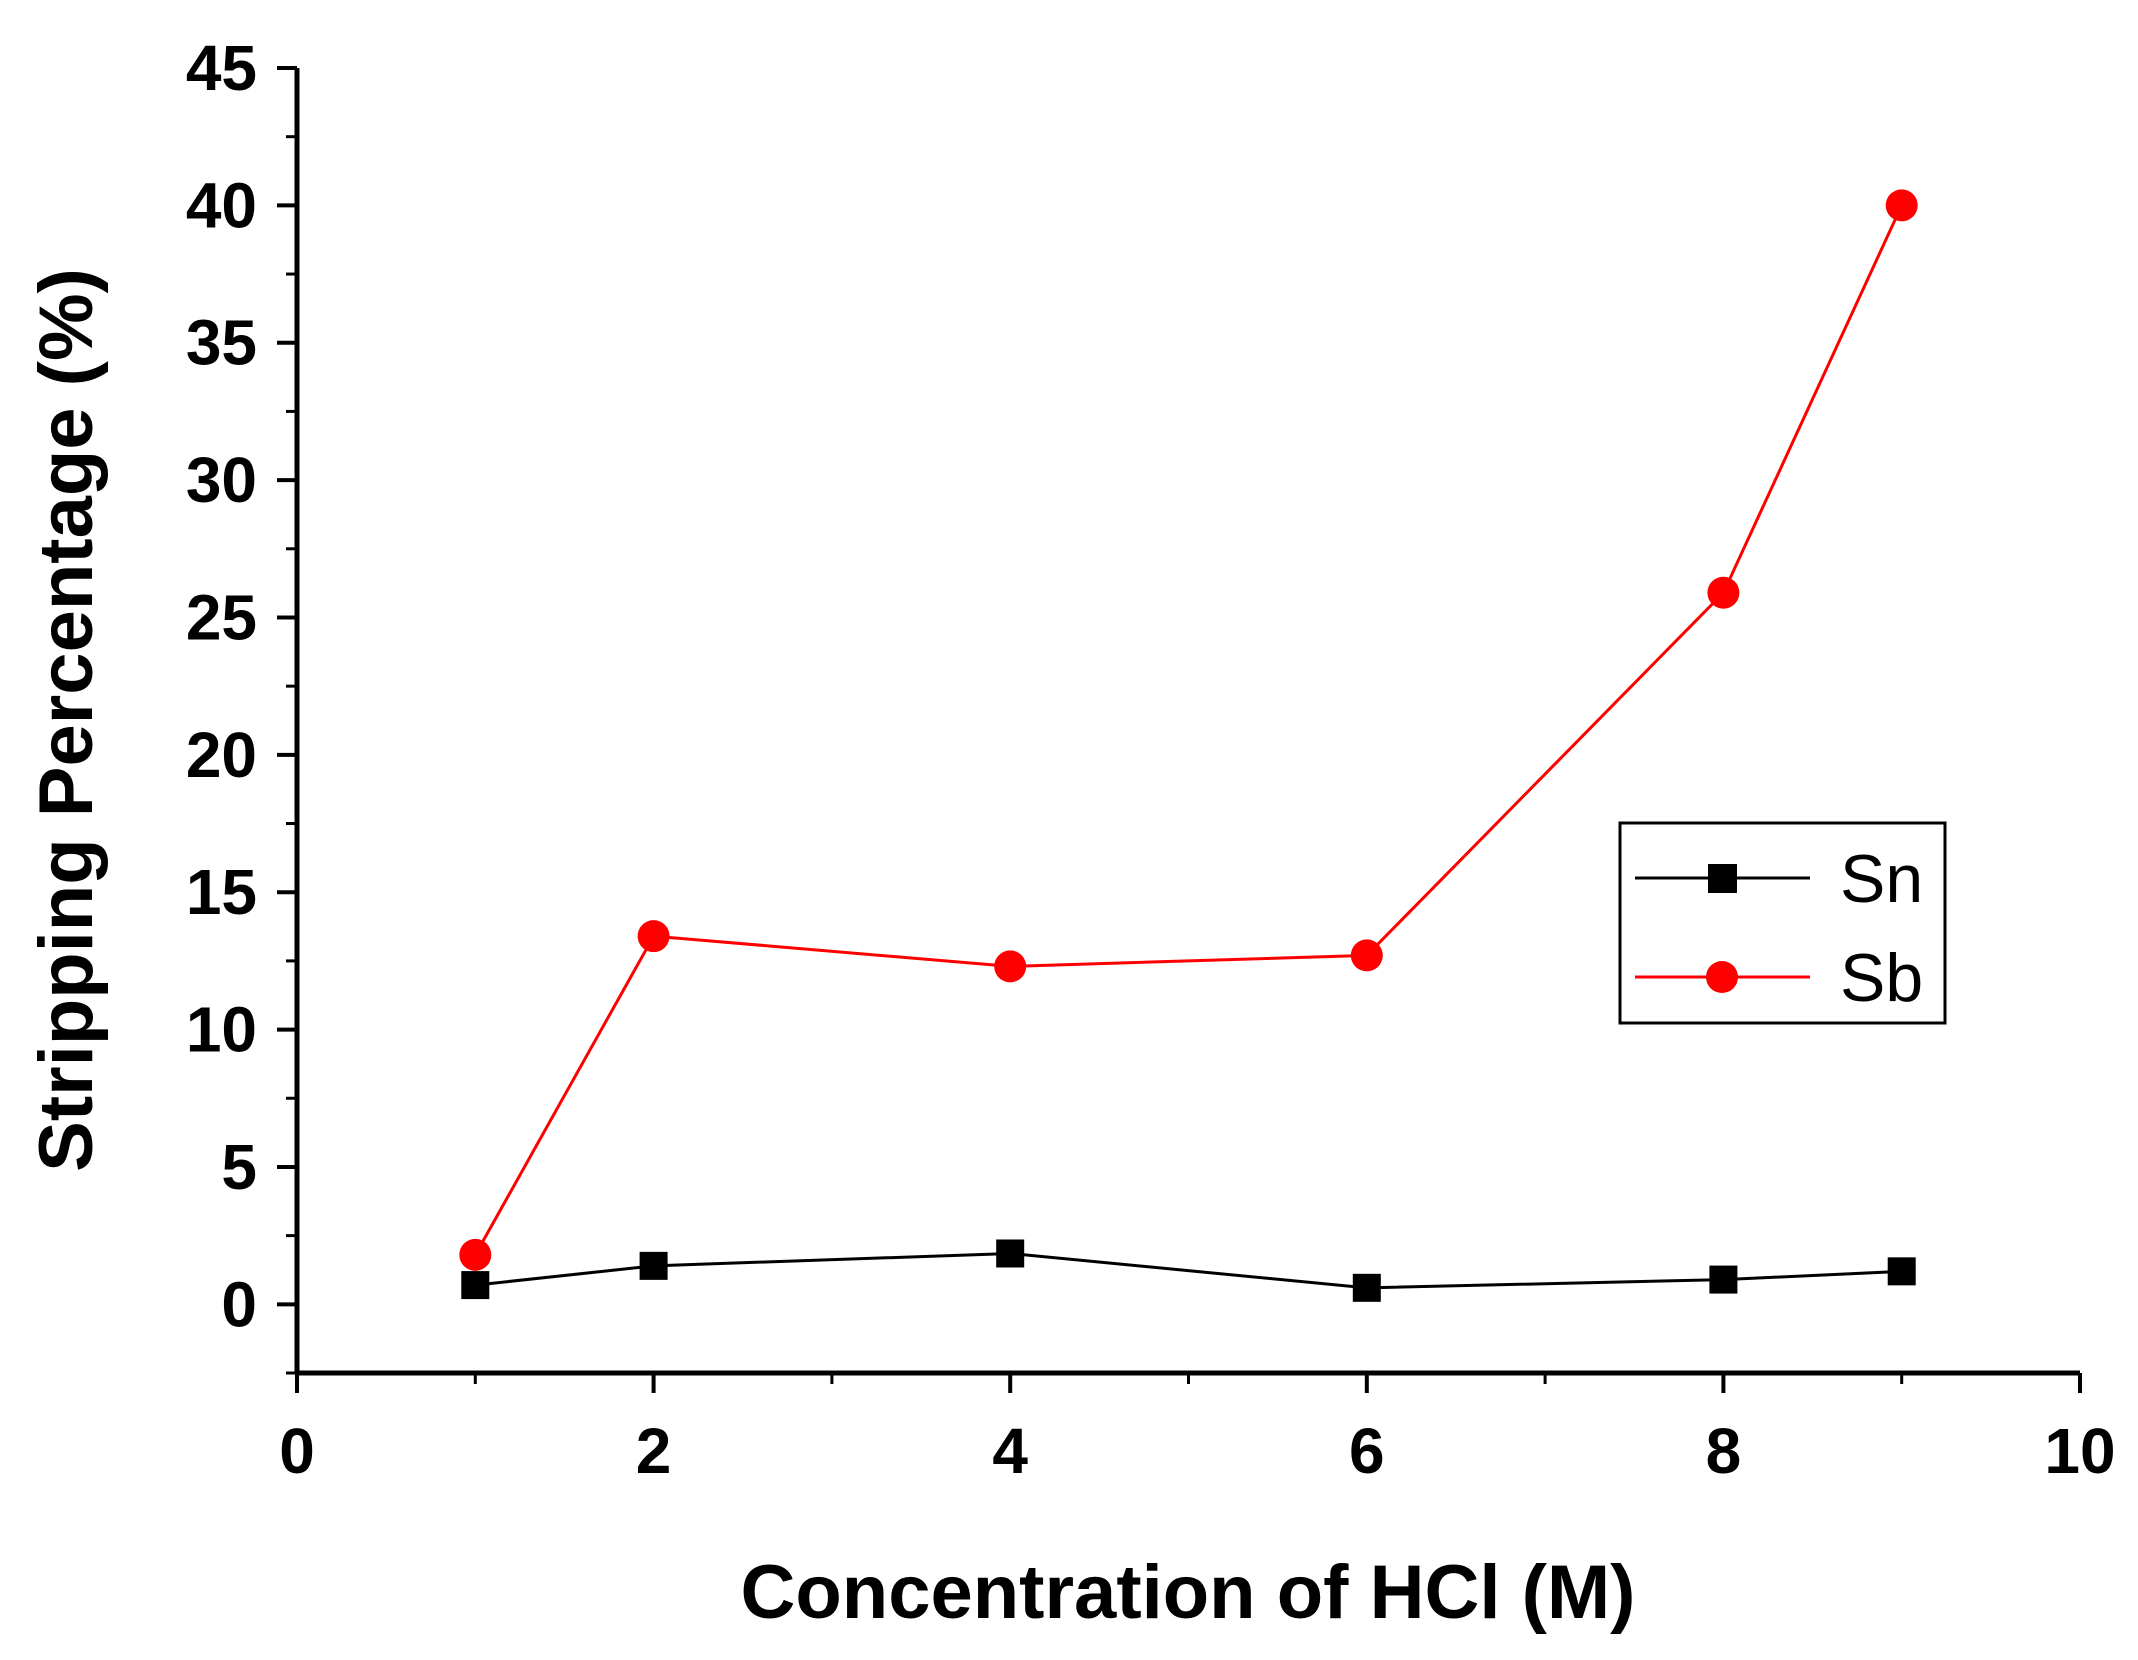  I want to click on legend-box, so click(1782, 923).